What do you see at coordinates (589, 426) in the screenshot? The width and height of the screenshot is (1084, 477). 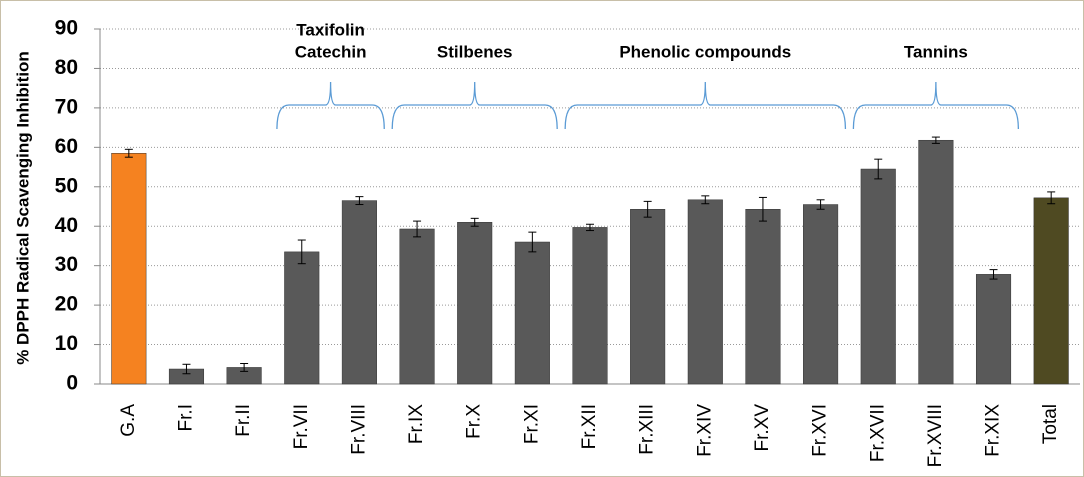 I see `x-tick-label: Fr.XII` at bounding box center [589, 426].